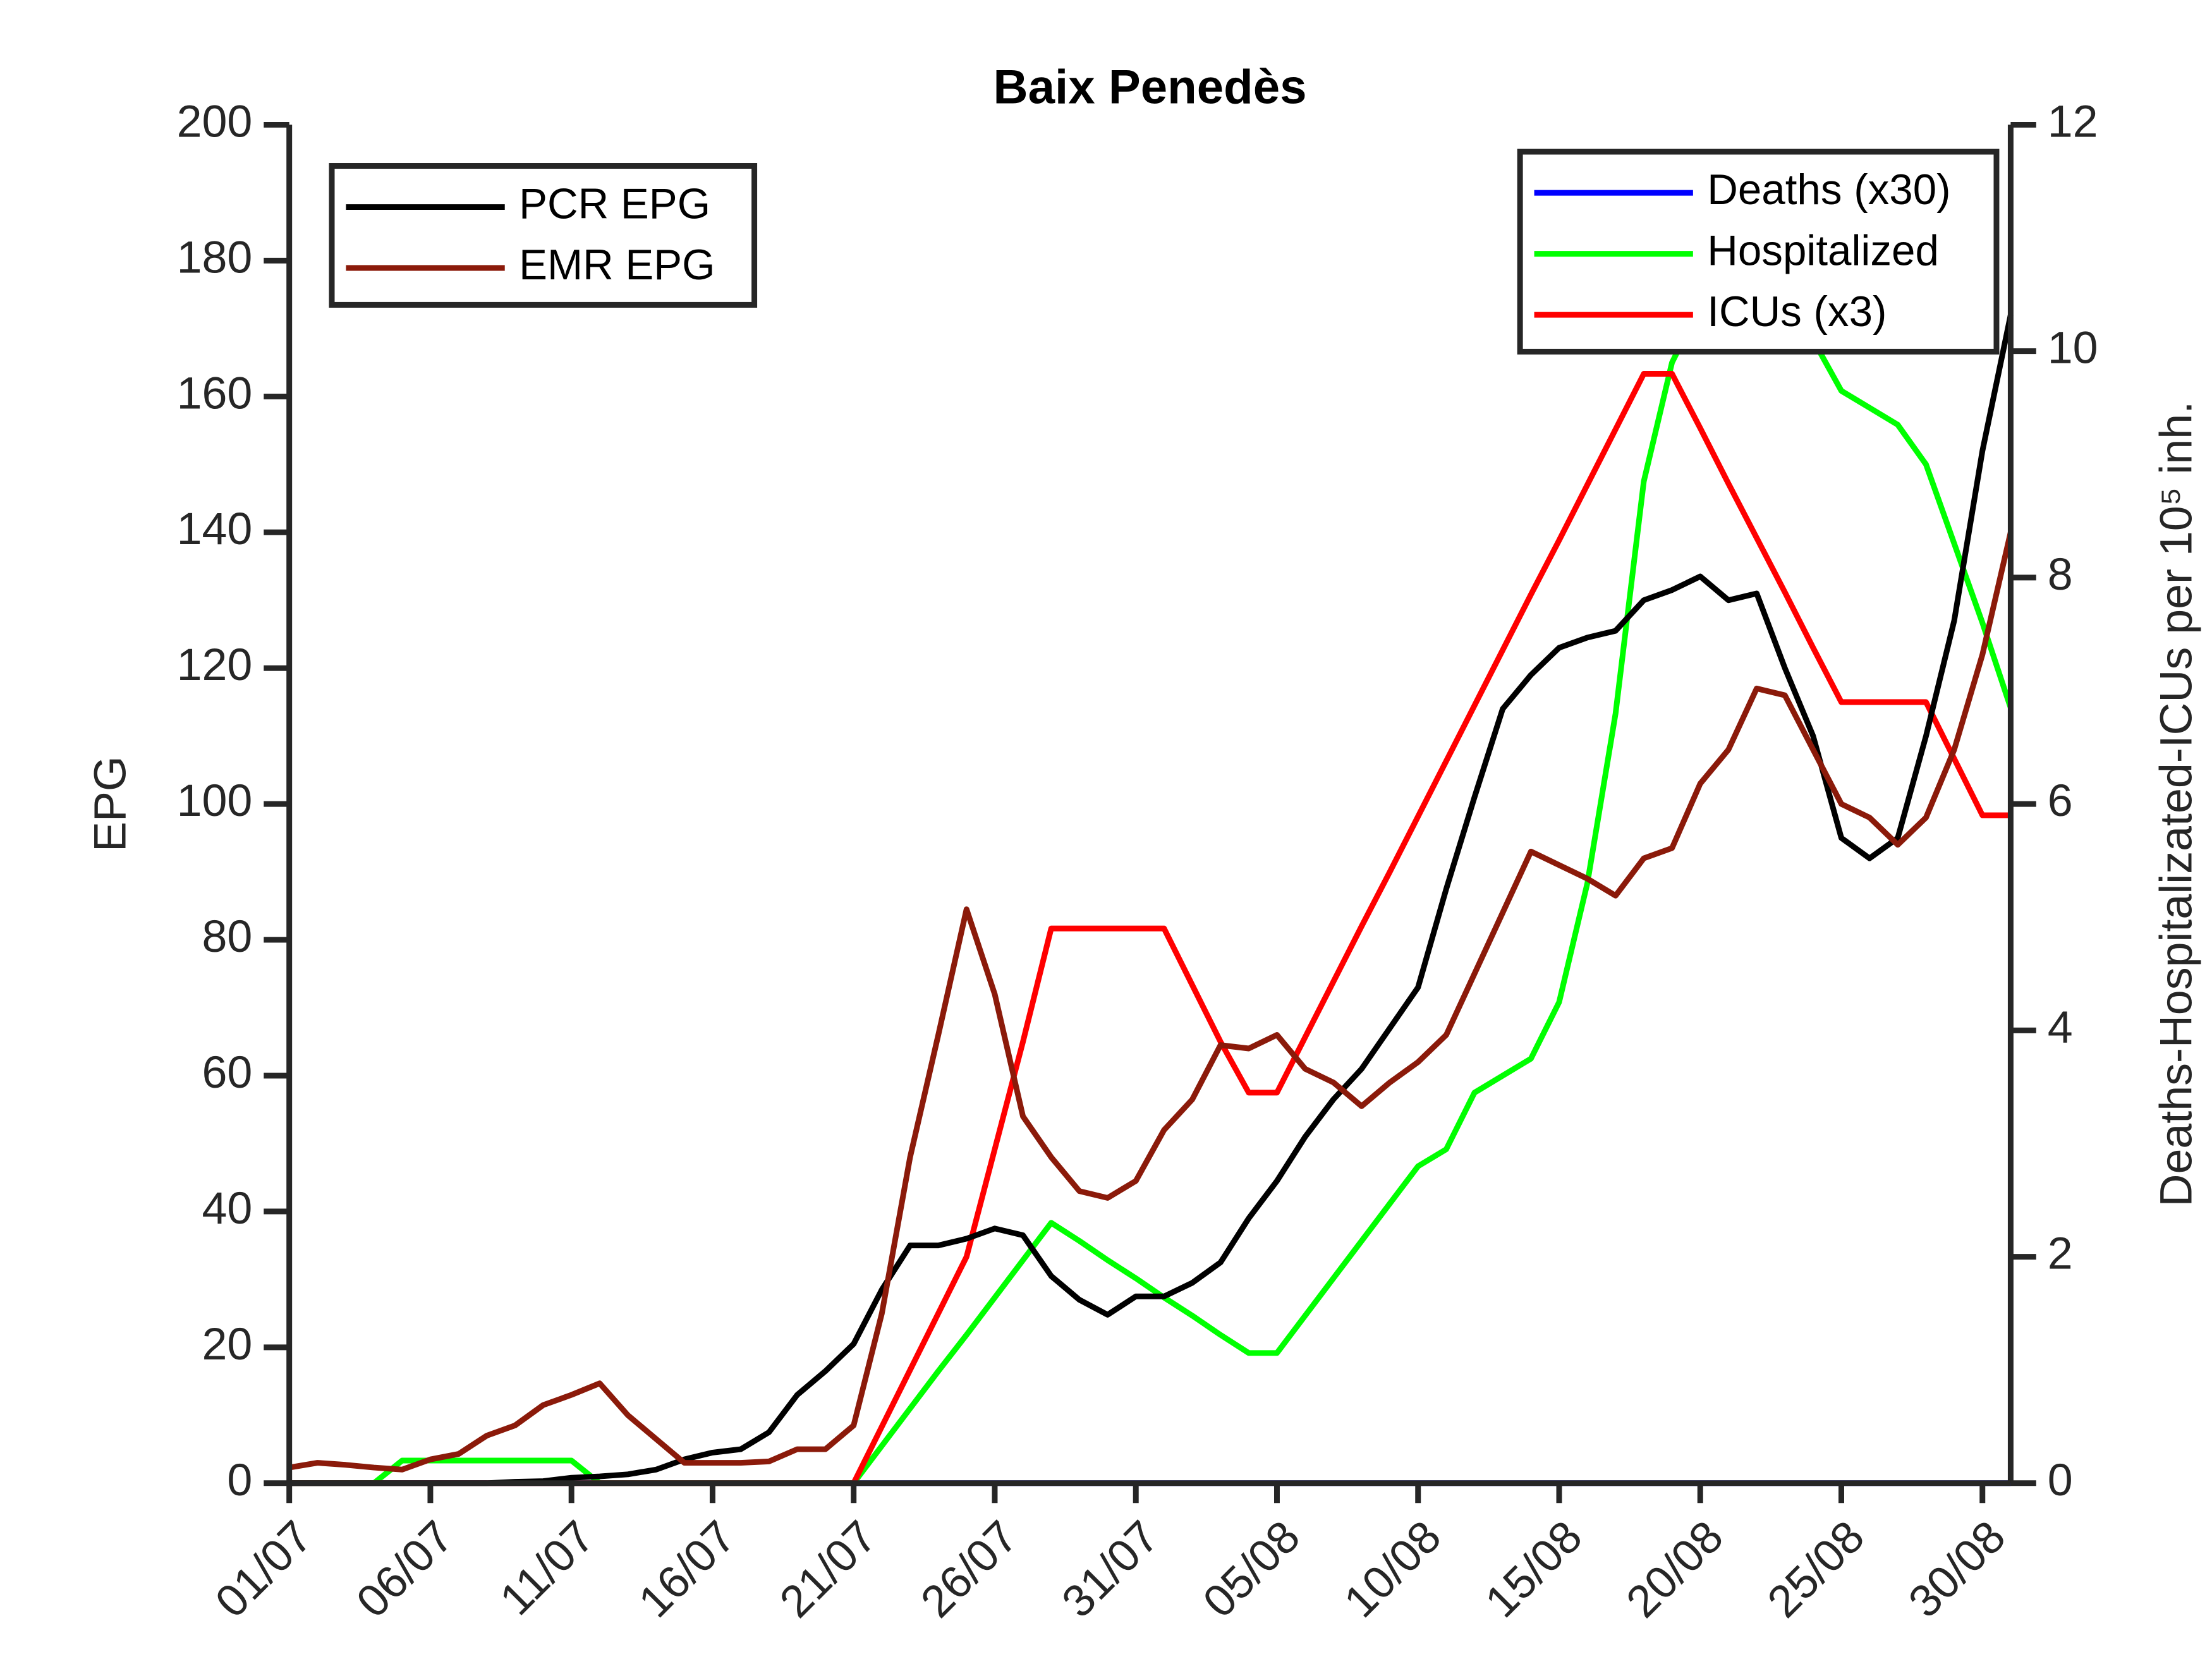  Describe the element at coordinates (215, 121) in the screenshot. I see `y-tick-label: 200` at that location.